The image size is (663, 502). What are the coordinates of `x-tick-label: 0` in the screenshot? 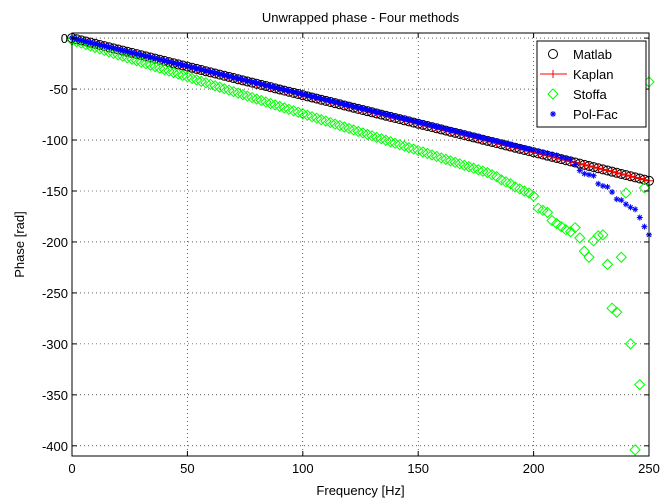 It's located at (71, 468).